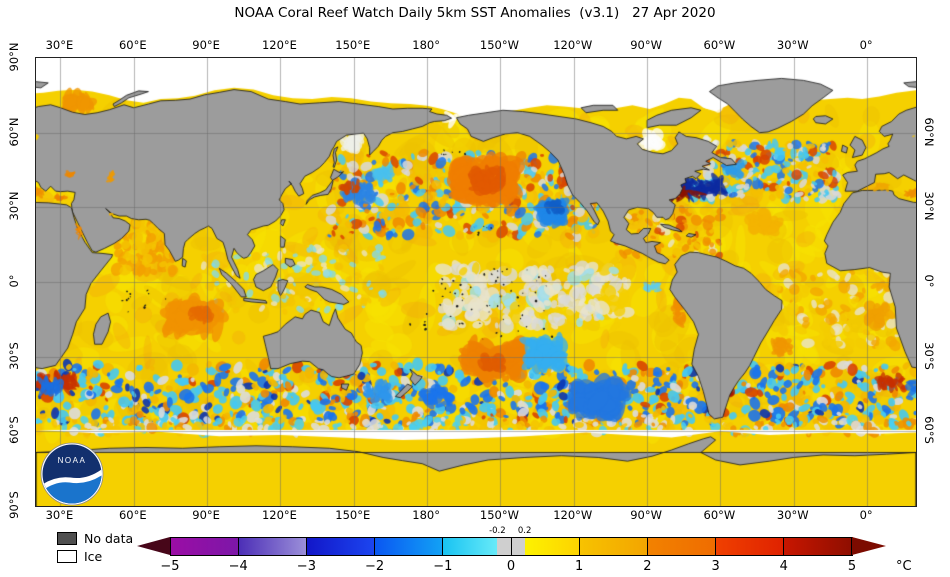  What do you see at coordinates (14, 355) in the screenshot?
I see `axis-label-left: 30°S` at bounding box center [14, 355].